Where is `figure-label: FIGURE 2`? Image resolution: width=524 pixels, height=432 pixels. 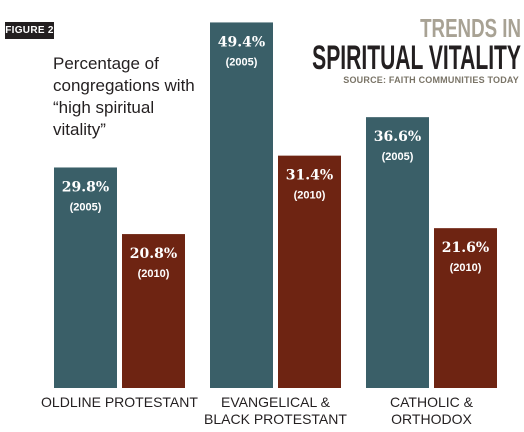
figure-label: FIGURE 2 is located at coordinates (29, 30).